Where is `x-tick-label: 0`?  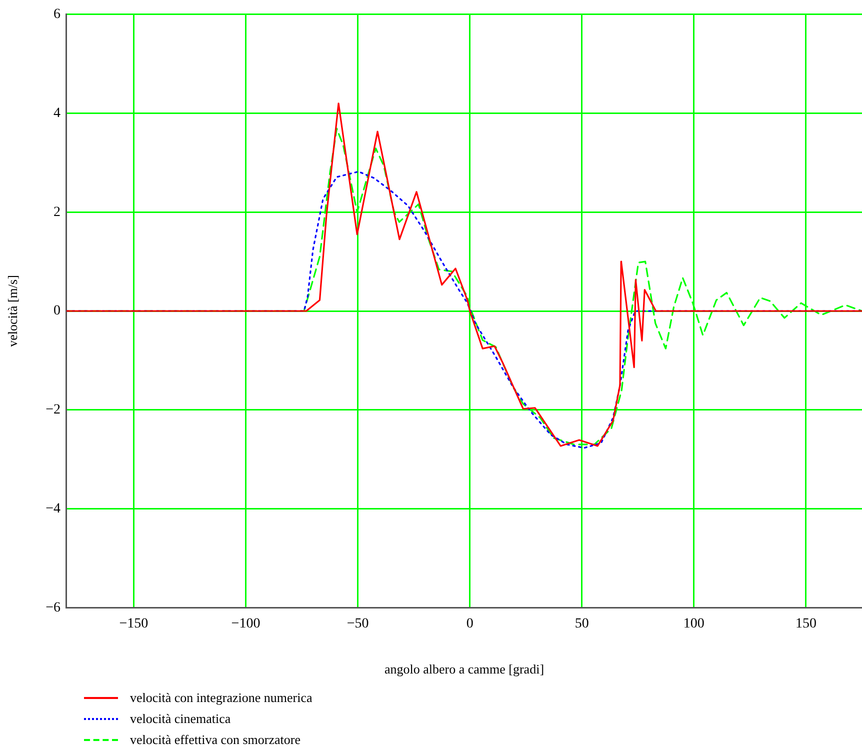 x-tick-label: 0 is located at coordinates (470, 624).